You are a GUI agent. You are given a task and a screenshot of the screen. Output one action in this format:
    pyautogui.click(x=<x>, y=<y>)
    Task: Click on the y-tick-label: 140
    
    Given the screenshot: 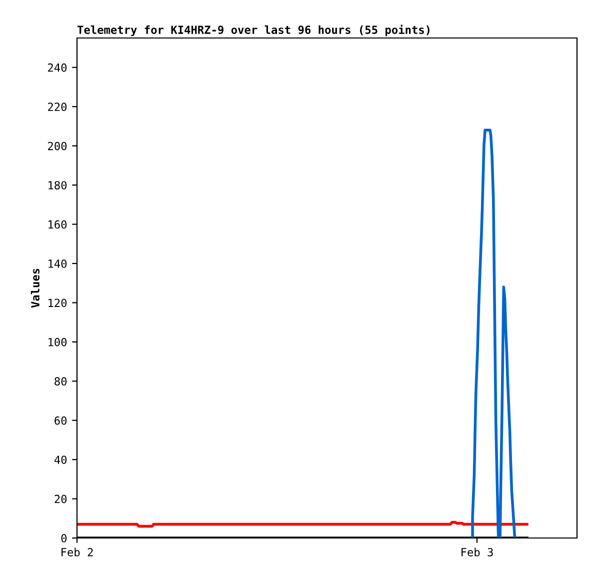 What is the action you would take?
    pyautogui.click(x=57, y=263)
    